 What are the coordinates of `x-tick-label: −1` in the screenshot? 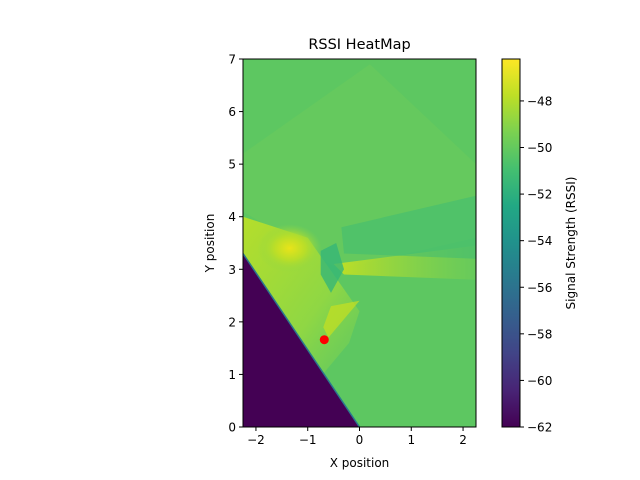 It's located at (308, 440).